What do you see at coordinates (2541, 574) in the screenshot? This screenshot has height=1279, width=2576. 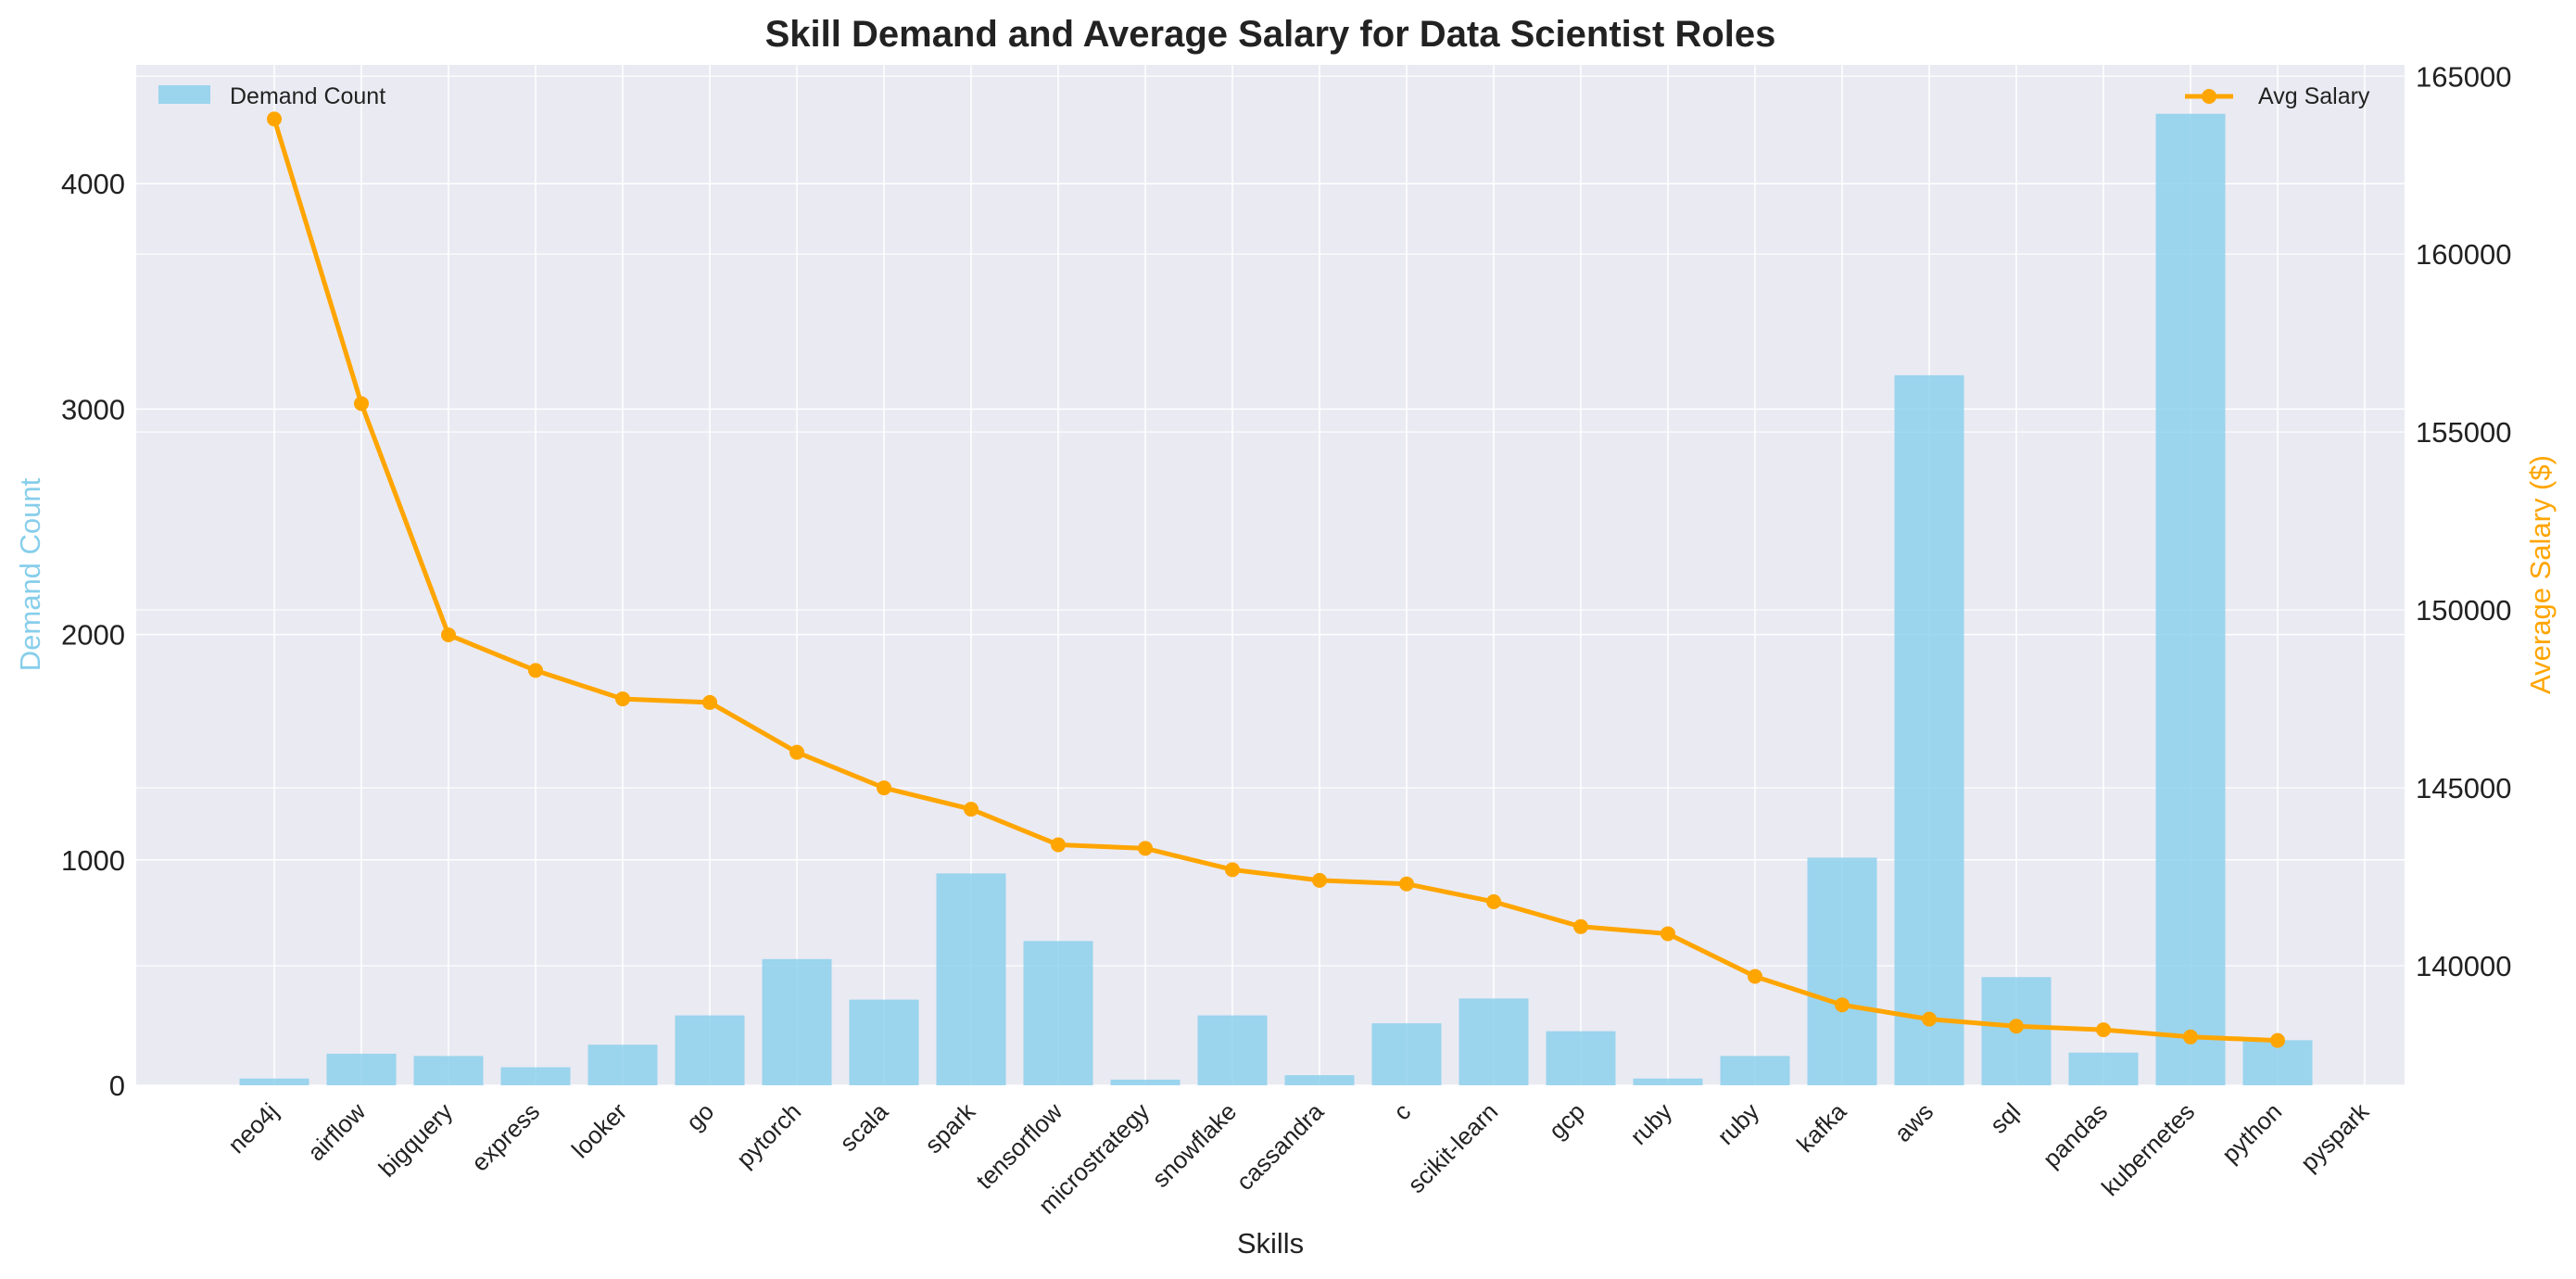 I see `y-axis-right-label: Average Salary ($)` at bounding box center [2541, 574].